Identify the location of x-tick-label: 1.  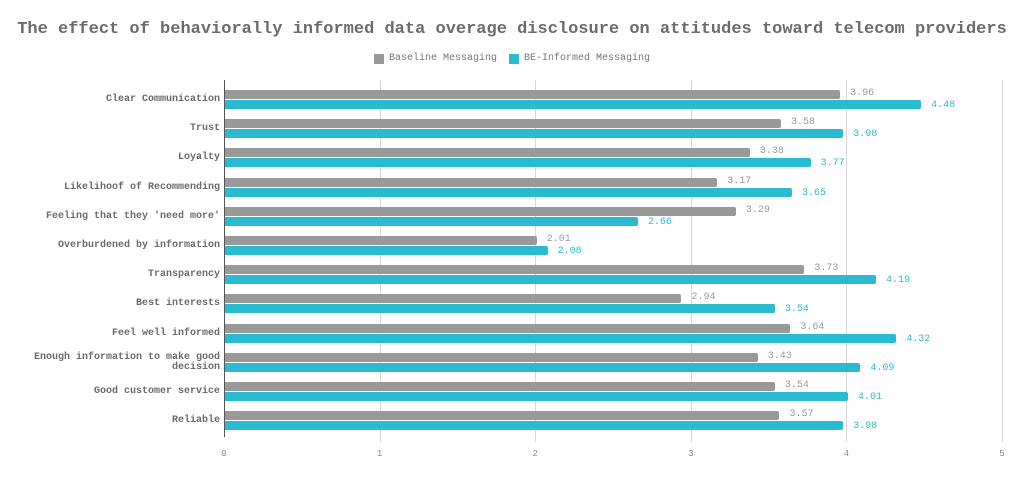
(379, 454).